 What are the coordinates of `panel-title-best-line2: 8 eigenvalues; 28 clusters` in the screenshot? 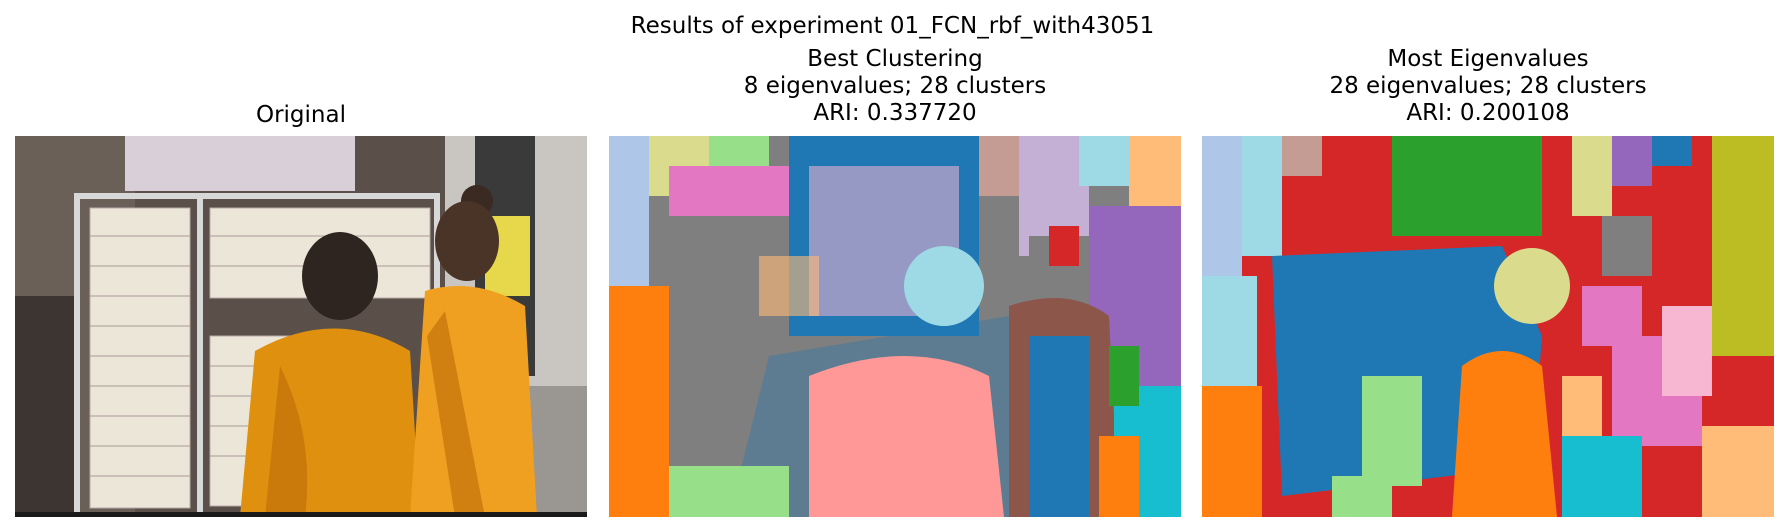 It's located at (895, 86).